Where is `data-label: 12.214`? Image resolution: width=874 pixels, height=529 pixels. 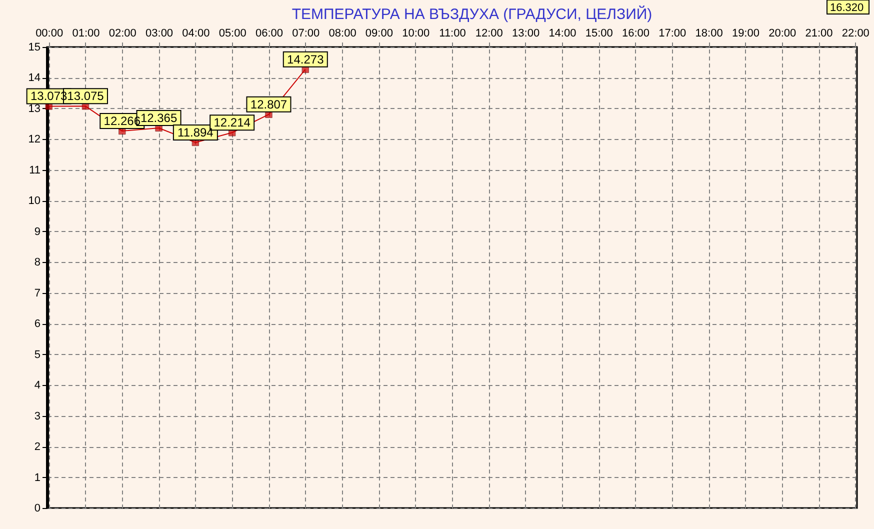 data-label: 12.214 is located at coordinates (232, 123).